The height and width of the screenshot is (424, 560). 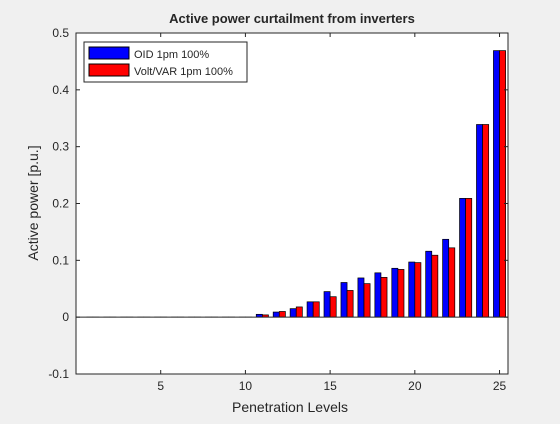 What do you see at coordinates (330, 386) in the screenshot?
I see `x-tick-label: 15` at bounding box center [330, 386].